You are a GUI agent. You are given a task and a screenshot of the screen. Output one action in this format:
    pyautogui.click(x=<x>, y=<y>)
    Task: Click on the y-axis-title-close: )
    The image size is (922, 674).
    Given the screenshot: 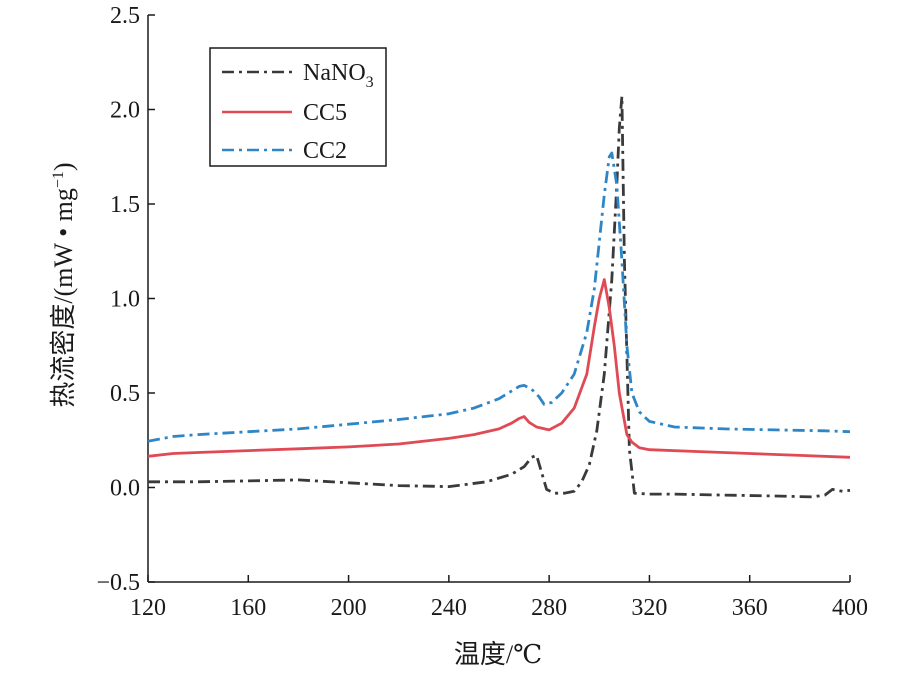 What is the action you would take?
    pyautogui.click(x=63, y=166)
    